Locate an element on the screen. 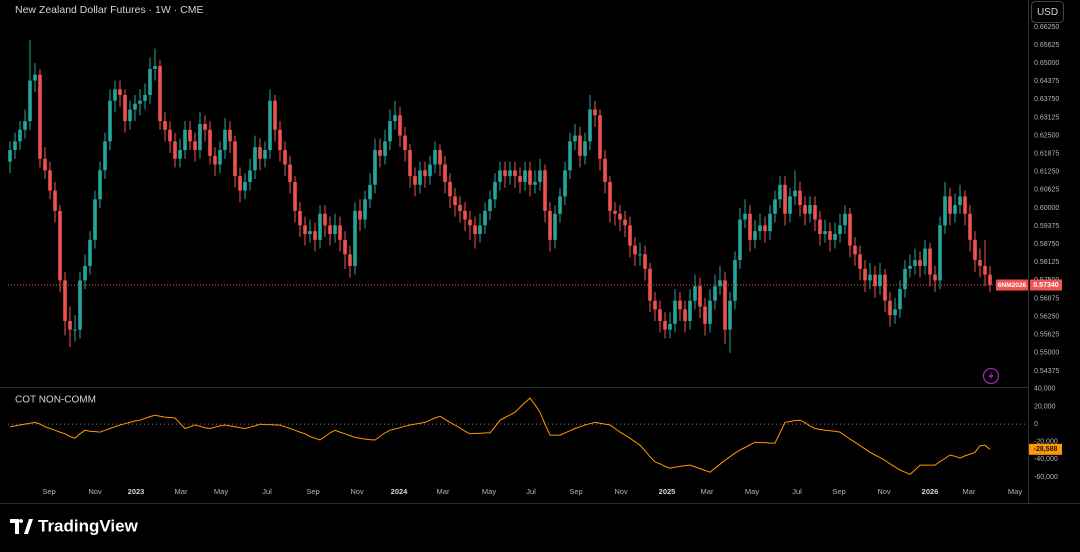 Image resolution: width=1080 pixels, height=552 pixels. x-tick-label: 2024 is located at coordinates (400, 491).